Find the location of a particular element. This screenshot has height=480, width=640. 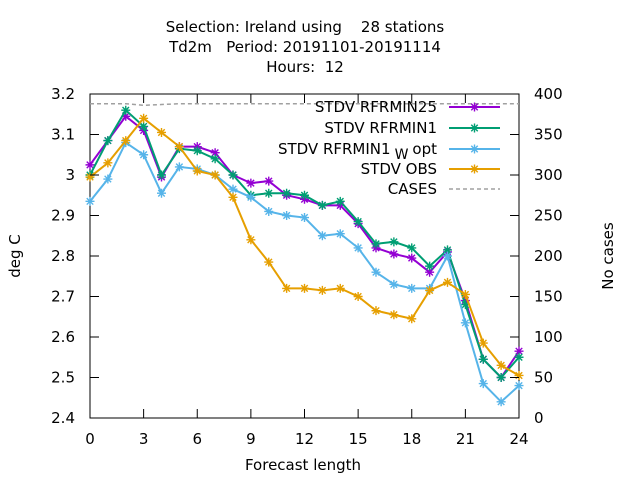

y-tick-label: 3.1 is located at coordinates (63, 135).